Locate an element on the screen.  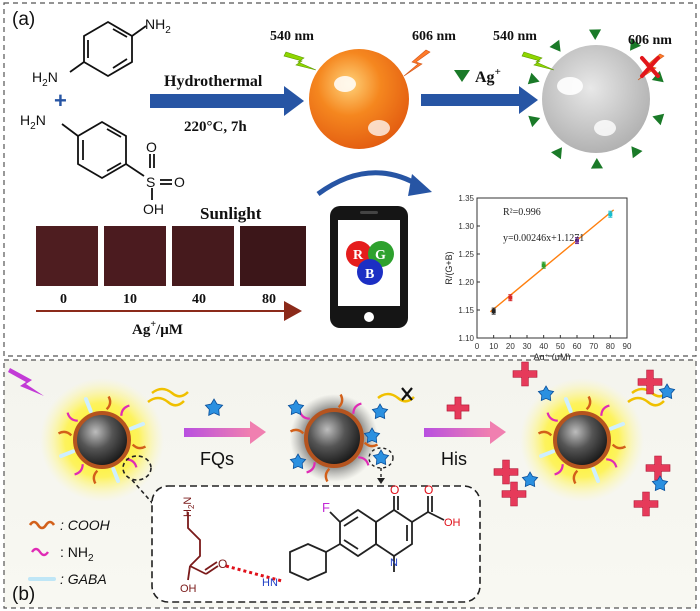
legend-gaba-label: : GABA is located at coordinates (83, 579).